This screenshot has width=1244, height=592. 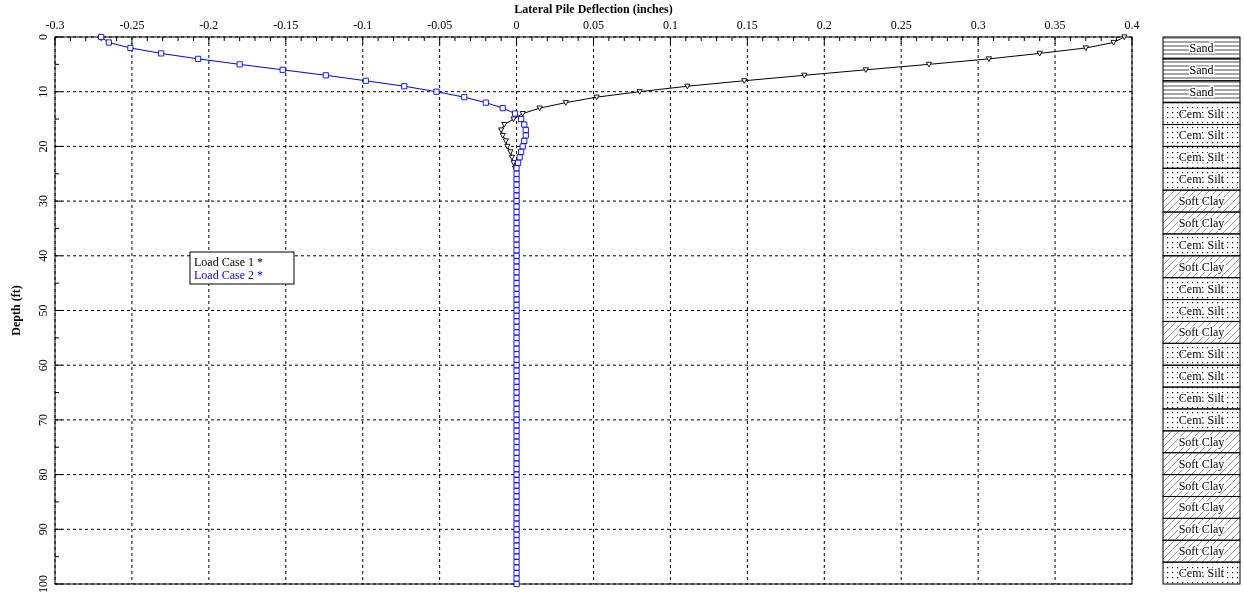 What do you see at coordinates (43, 201) in the screenshot?
I see `y-tick-label: 30` at bounding box center [43, 201].